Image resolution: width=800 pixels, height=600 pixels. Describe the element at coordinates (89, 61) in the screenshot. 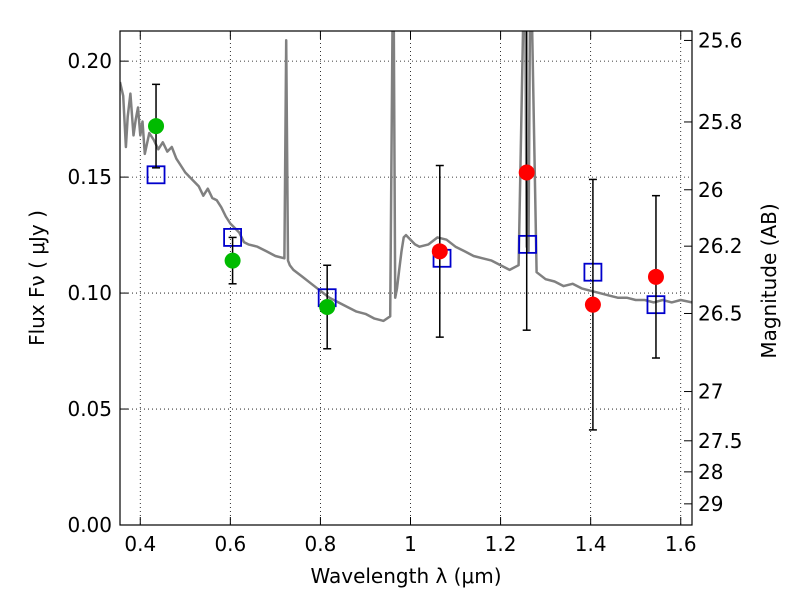

I see `y-tick-label: 0.20` at that location.